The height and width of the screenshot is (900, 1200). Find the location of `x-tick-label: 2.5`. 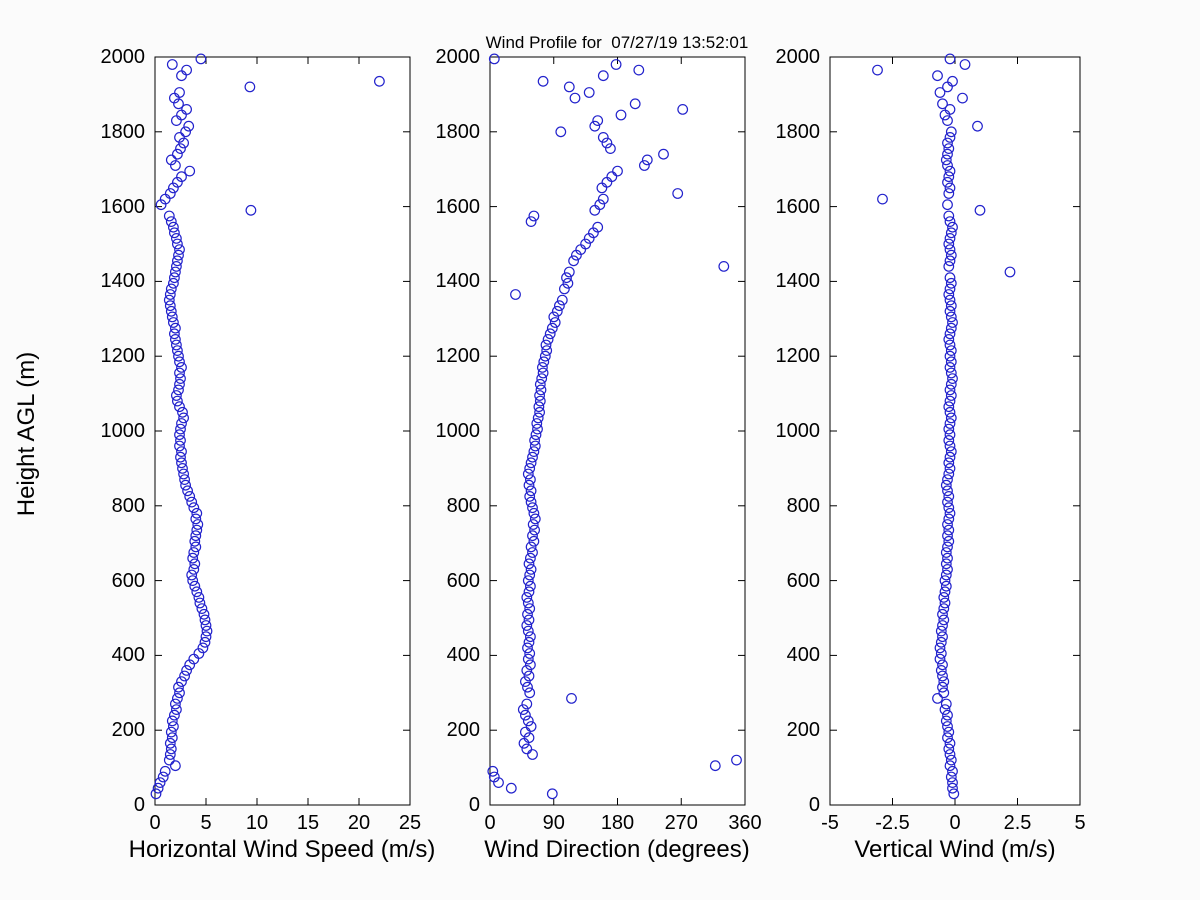

x-tick-label: 2.5 is located at coordinates (1017, 823).